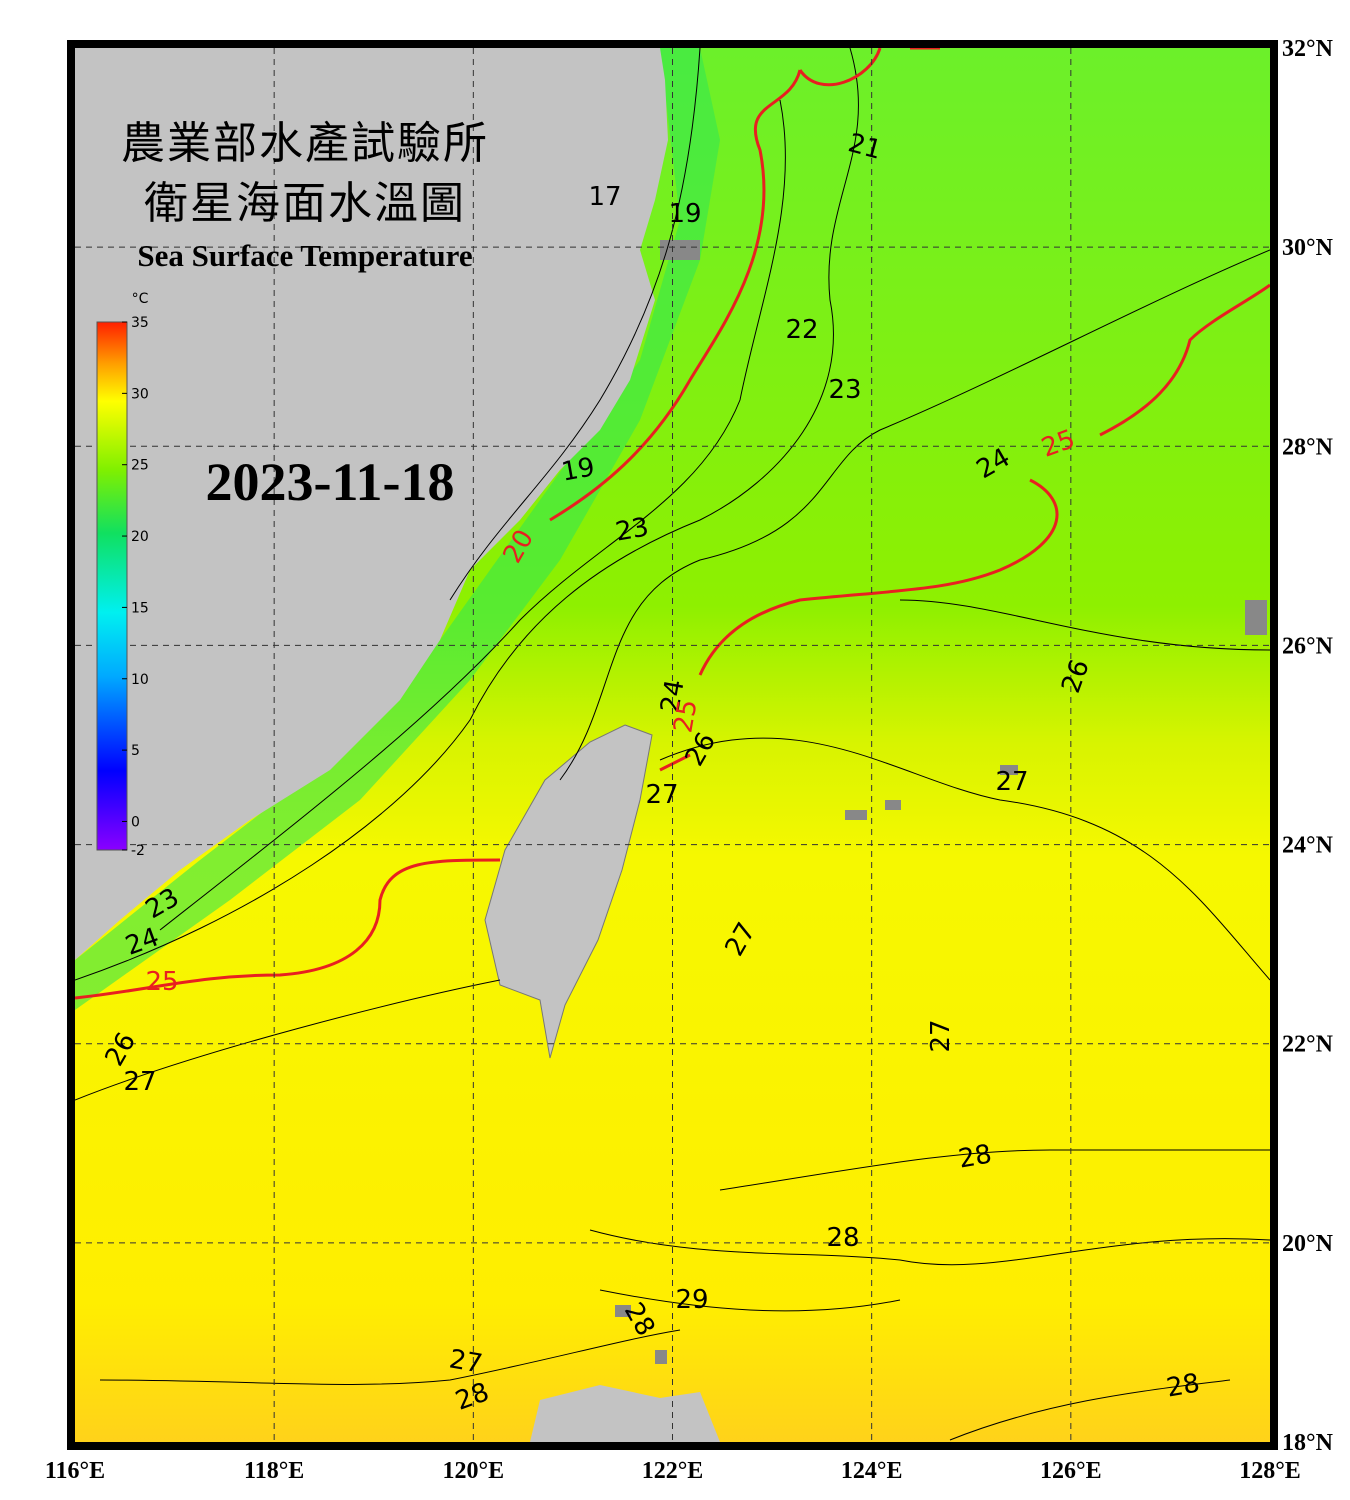 The image size is (1350, 1500). What do you see at coordinates (1308, 1244) in the screenshot?
I see `lat-label: 20°N` at bounding box center [1308, 1244].